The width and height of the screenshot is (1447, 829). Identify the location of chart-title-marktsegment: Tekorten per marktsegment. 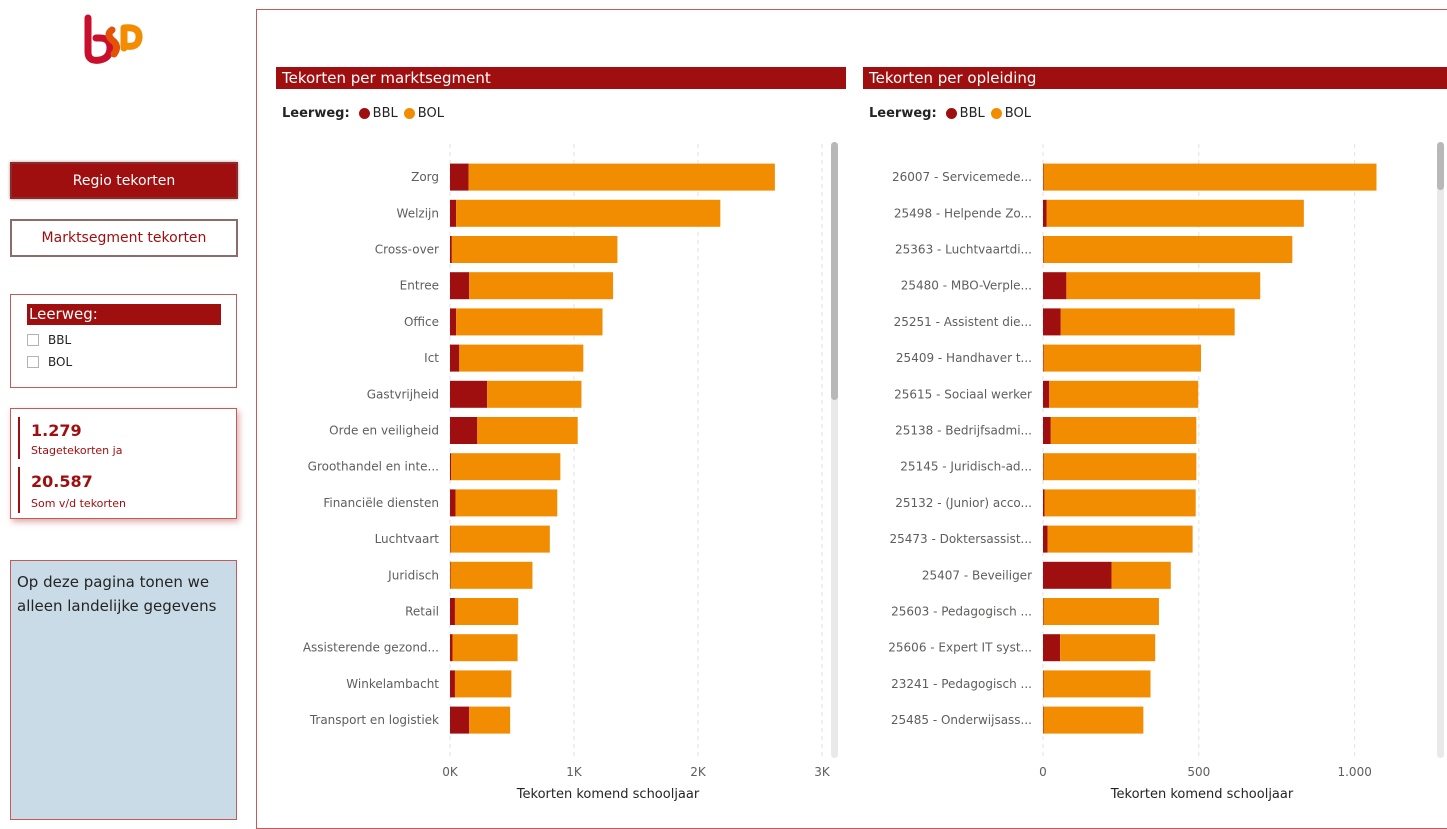
(561, 78).